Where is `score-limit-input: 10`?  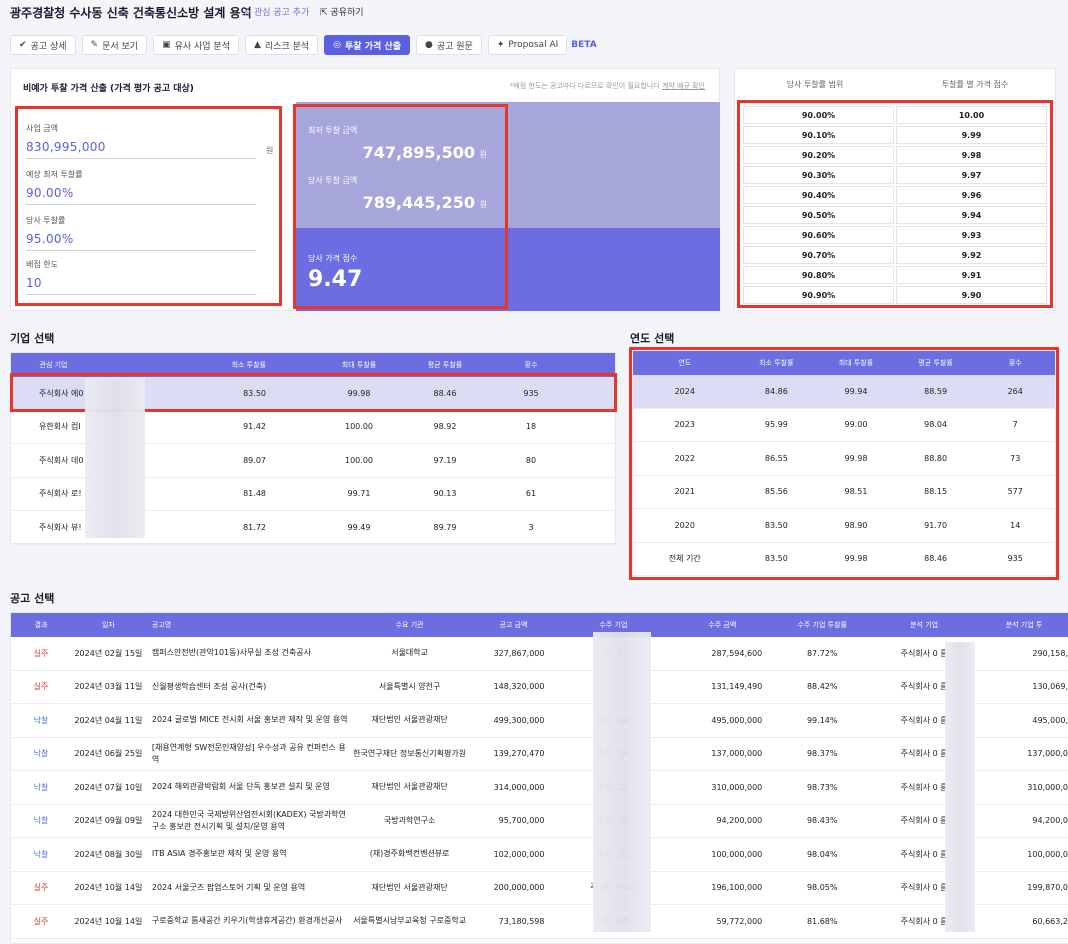 score-limit-input: 10 is located at coordinates (141, 285).